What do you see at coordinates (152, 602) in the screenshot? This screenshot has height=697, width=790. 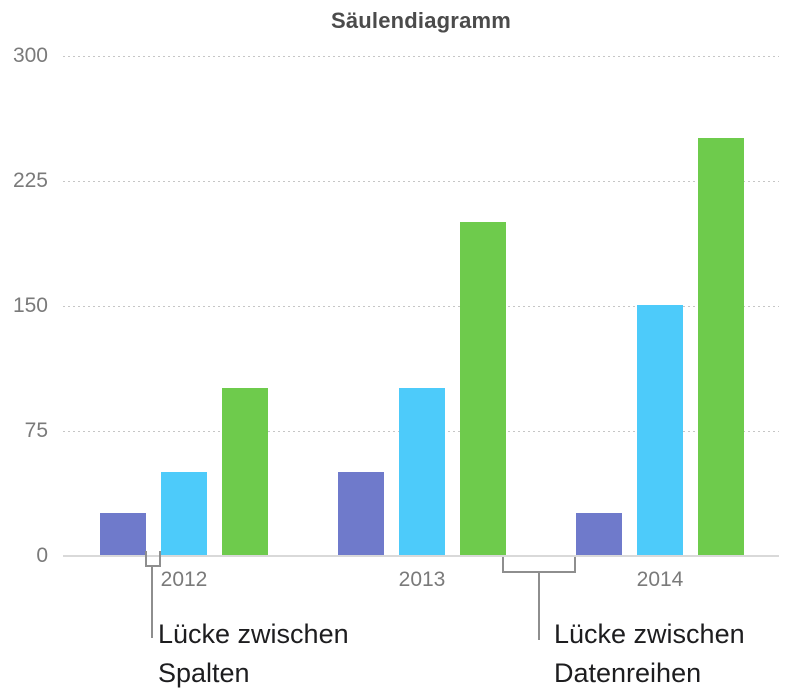 I see `column-gap-callout-line` at bounding box center [152, 602].